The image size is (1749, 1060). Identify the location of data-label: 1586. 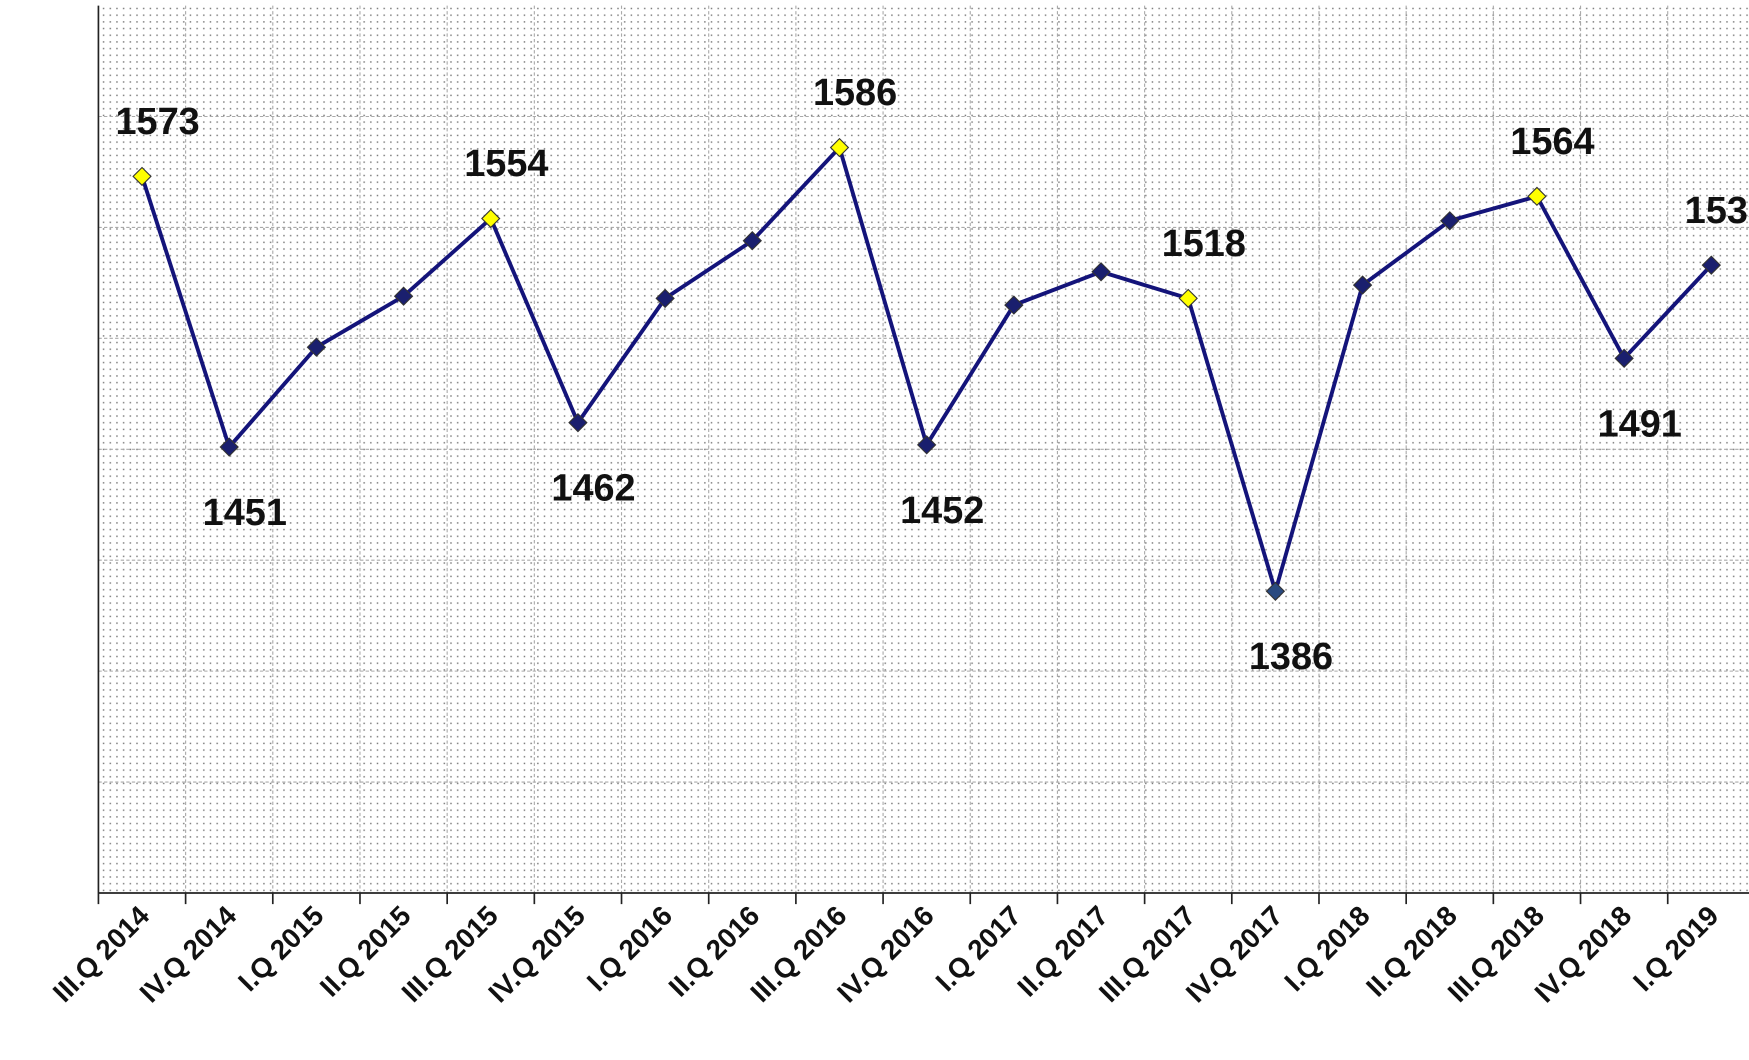
(855, 93).